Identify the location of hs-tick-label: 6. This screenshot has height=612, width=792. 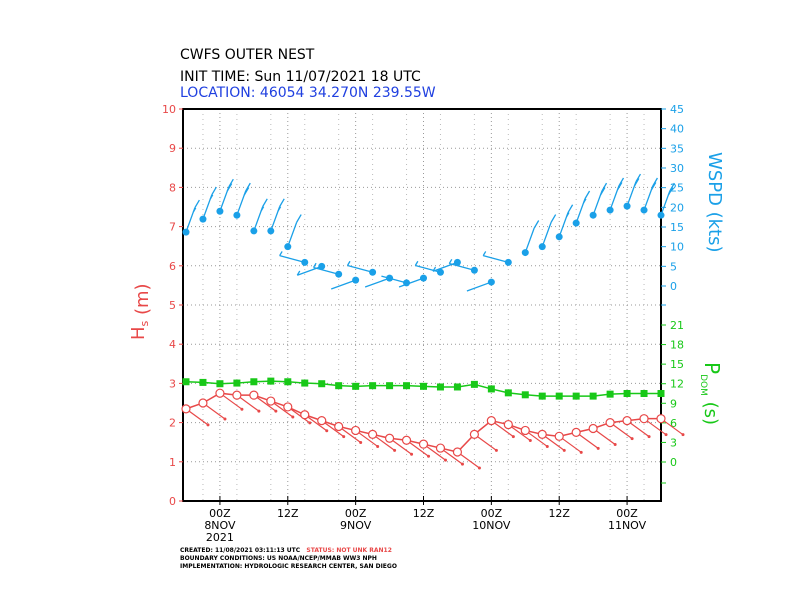
(172, 266).